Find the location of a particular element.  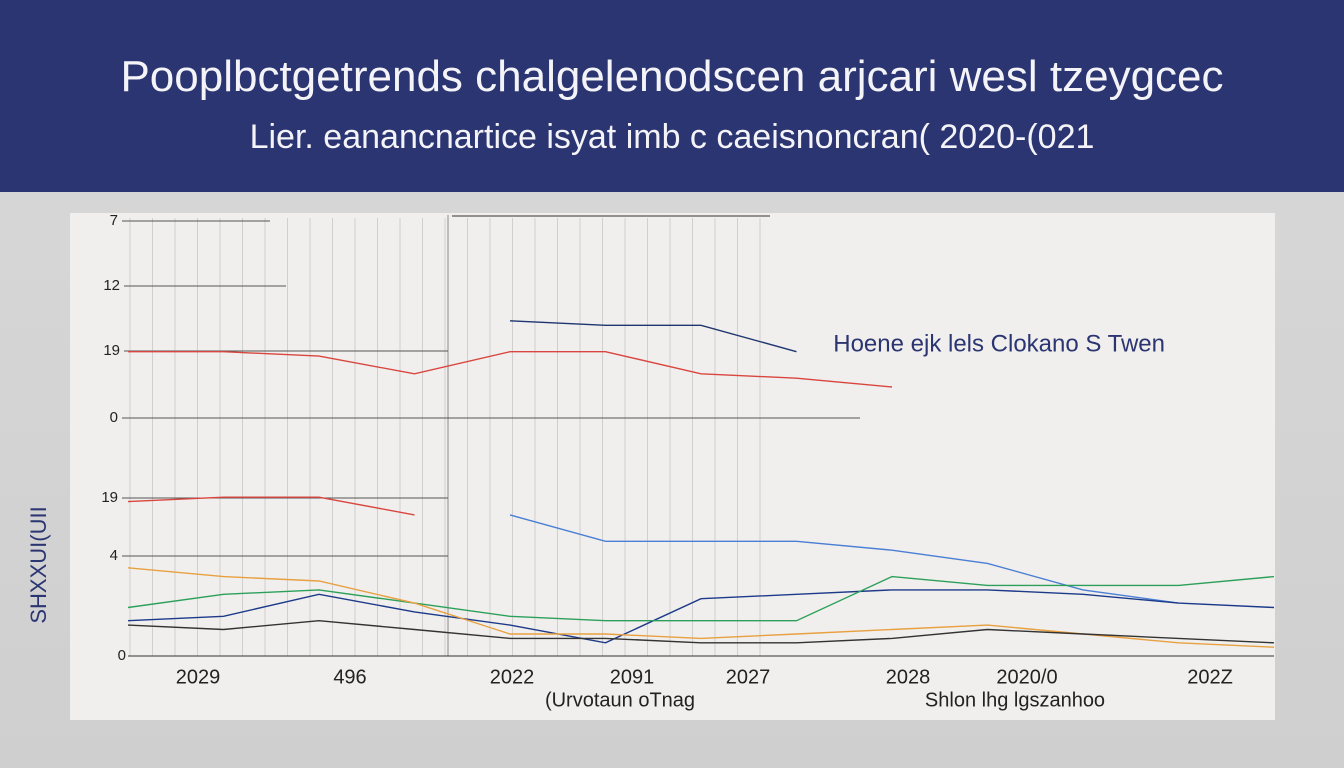

y-tick-label: 4 is located at coordinates (114, 555).